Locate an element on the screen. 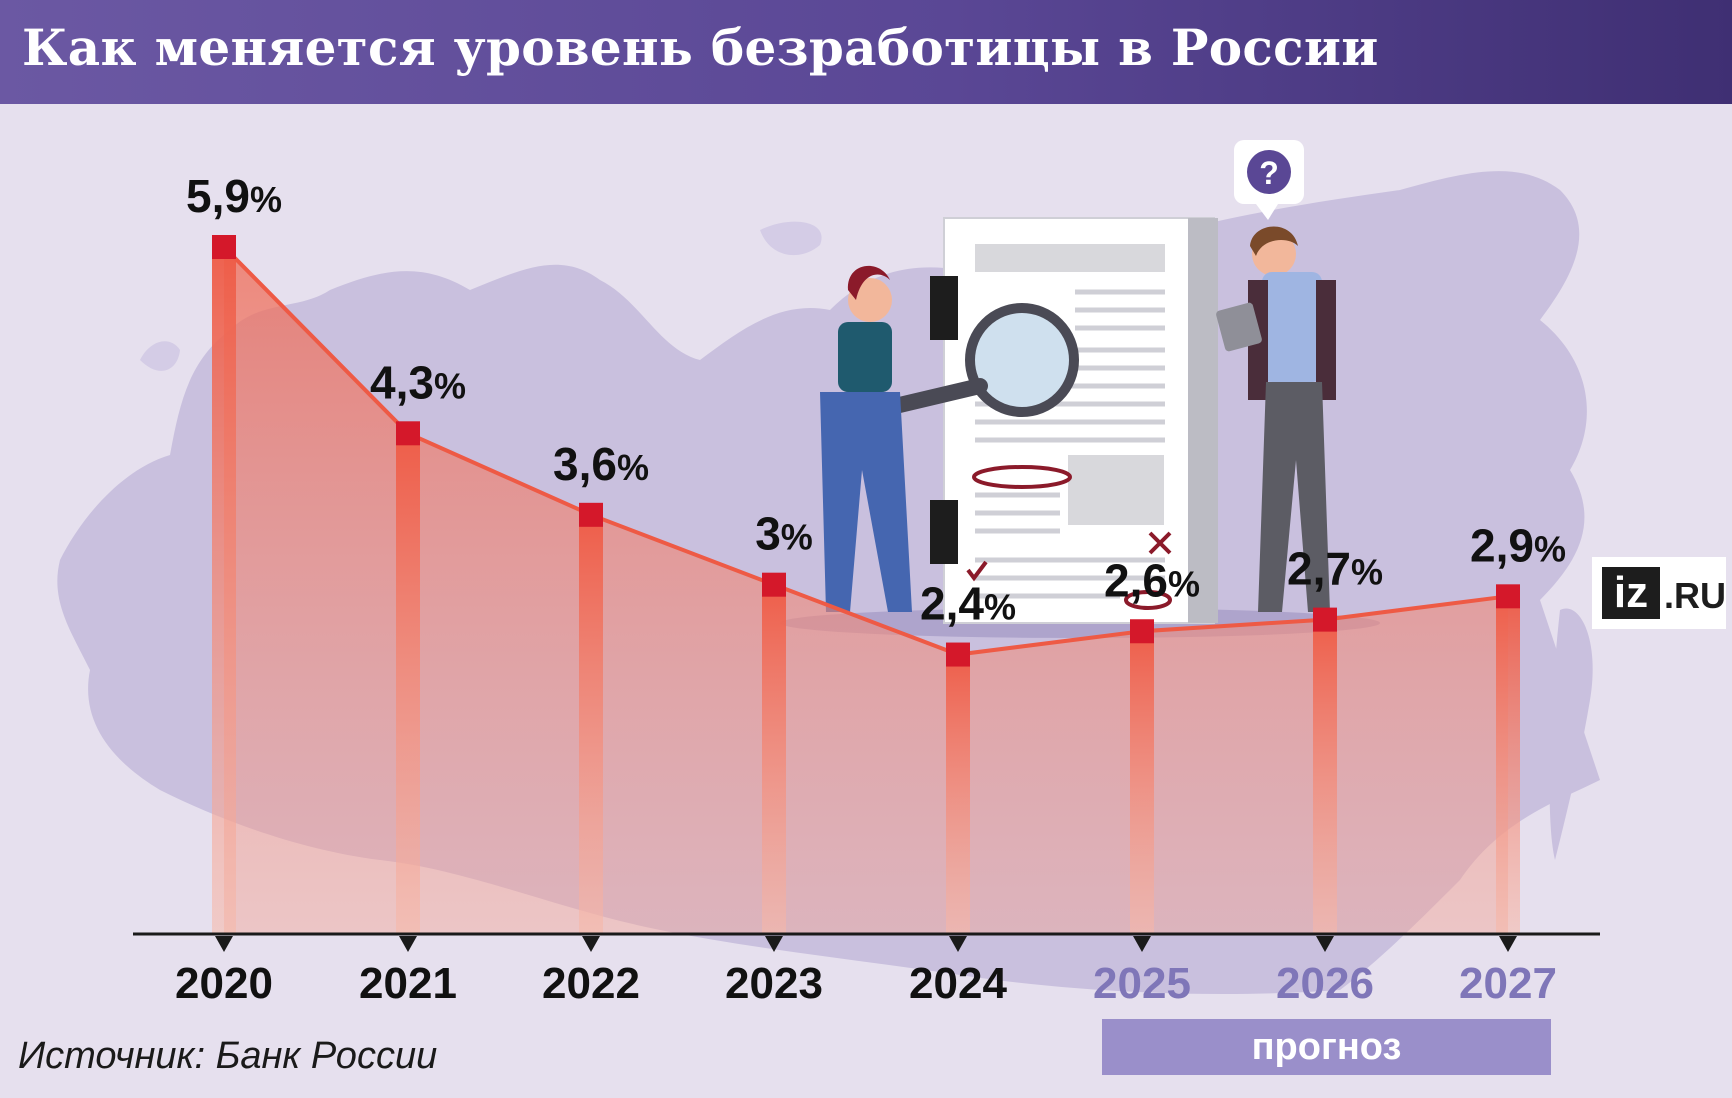  man-figure is located at coordinates (1276, 419).